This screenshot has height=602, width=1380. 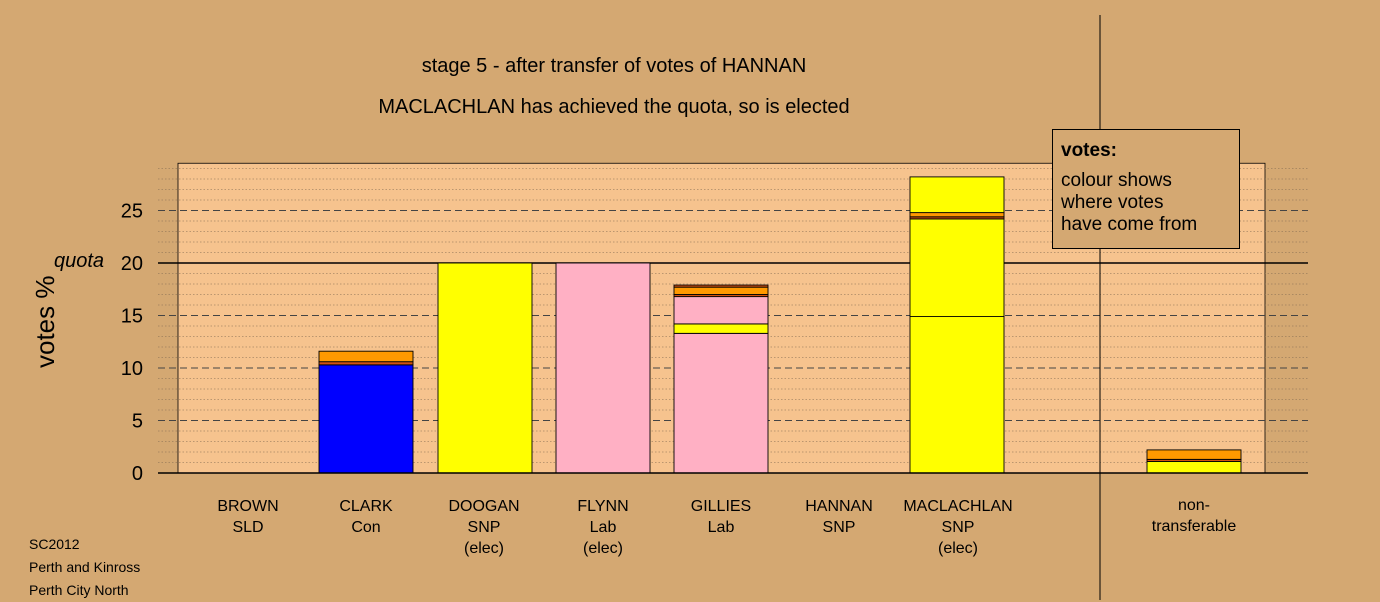 I want to click on candidate-party: Con, so click(x=366, y=527).